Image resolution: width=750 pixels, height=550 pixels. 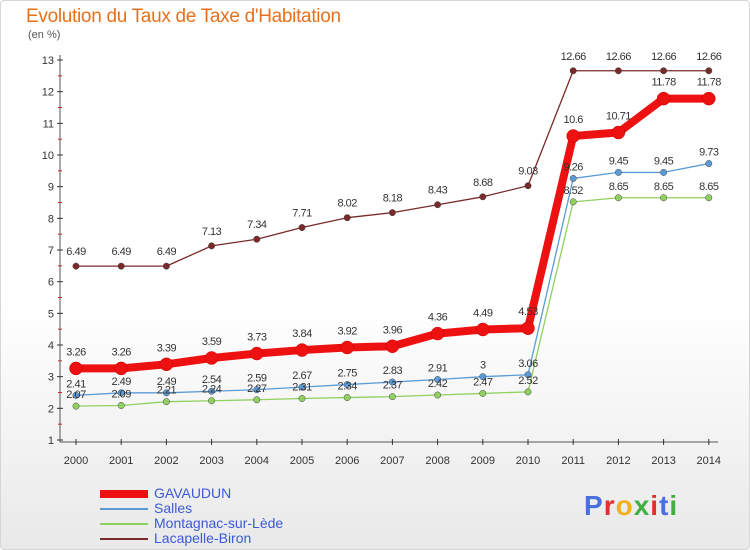 What do you see at coordinates (347, 387) in the screenshot?
I see `data-label-montagnac: 2.34` at bounding box center [347, 387].